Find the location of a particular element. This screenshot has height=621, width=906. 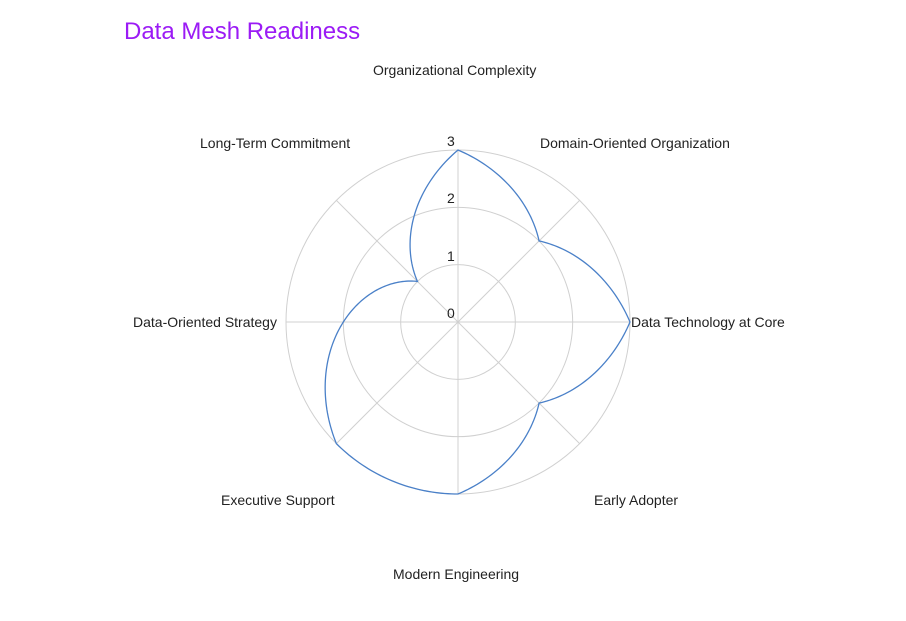

axis-label-modern-engineering: Modern Engineering is located at coordinates (456, 574).